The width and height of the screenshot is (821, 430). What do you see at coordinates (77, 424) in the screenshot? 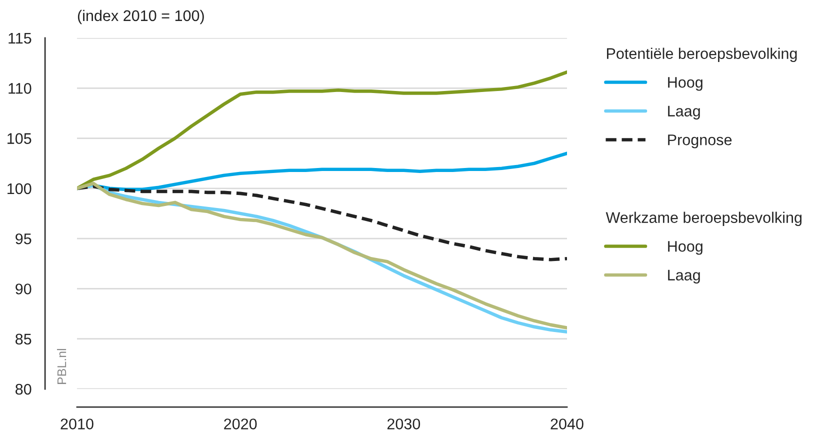
I see `x-tick-label: 2010` at bounding box center [77, 424].